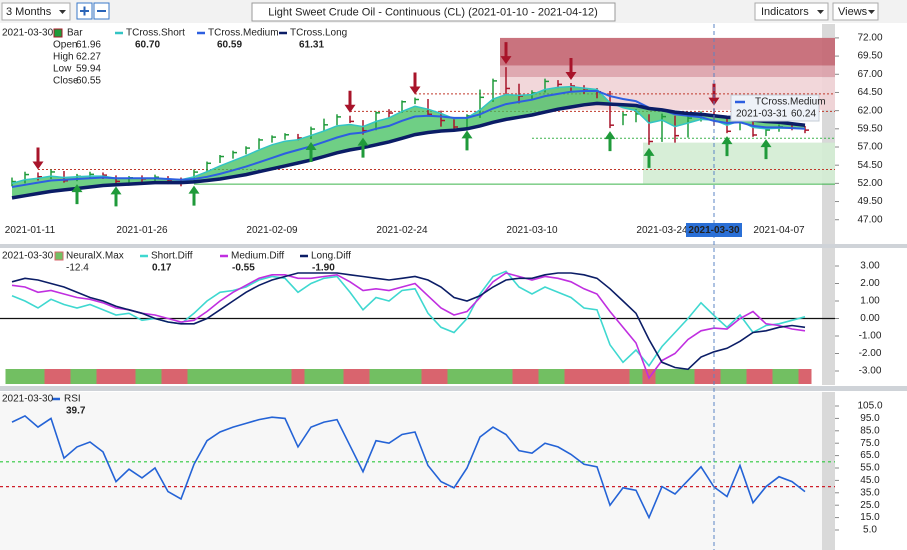  What do you see at coordinates (870, 283) in the screenshot?
I see `y-tick-label: 2.00` at bounding box center [870, 283].